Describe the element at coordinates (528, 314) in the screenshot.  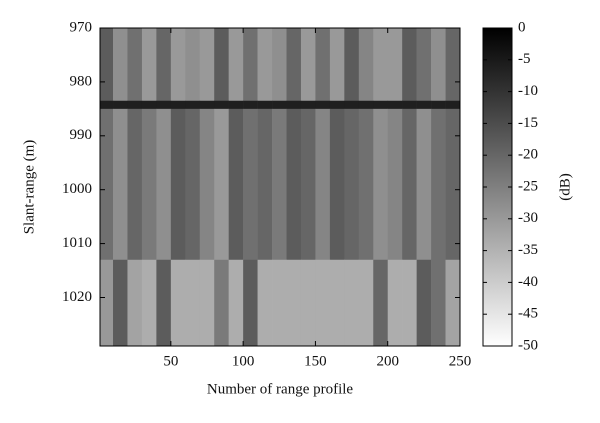
I see `colorbar-tick-label: -45` at that location.